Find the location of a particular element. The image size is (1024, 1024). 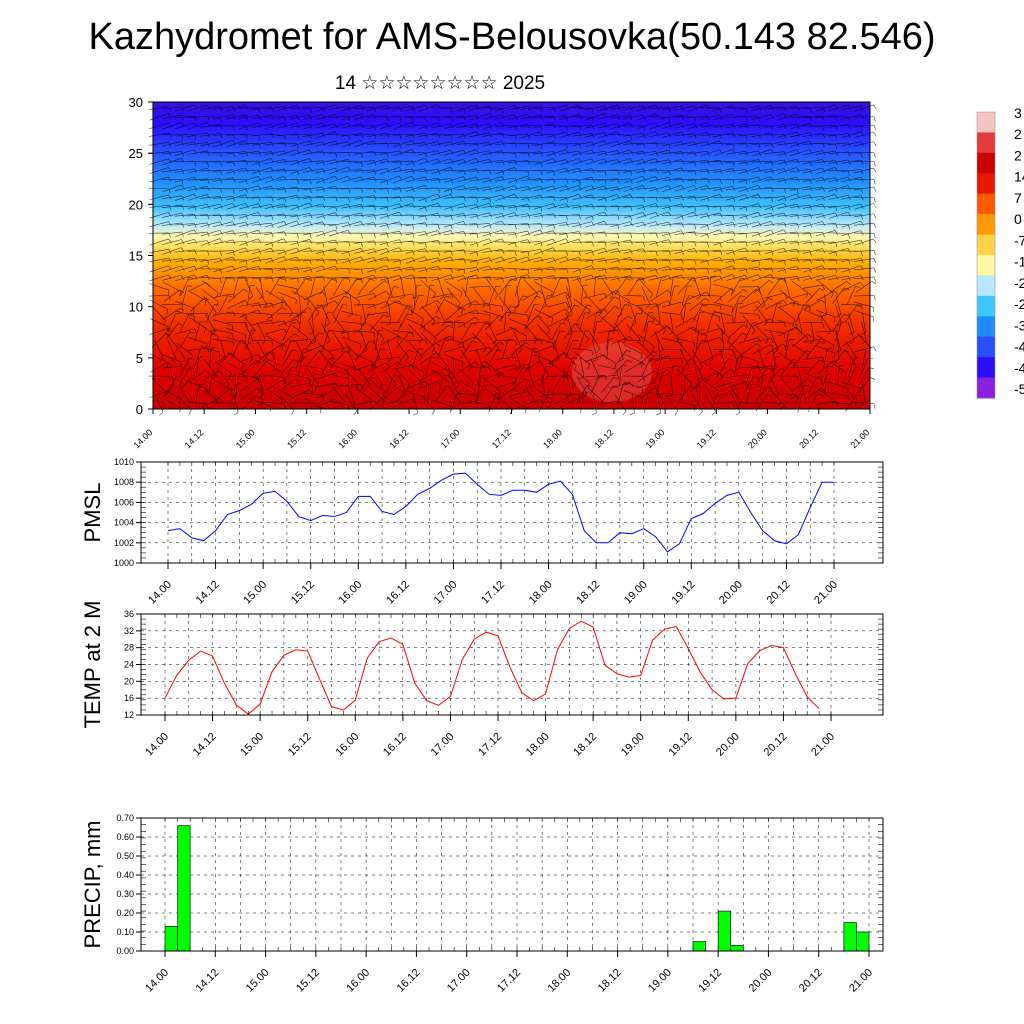

panel-ytick-label: 16 is located at coordinates (129, 698).